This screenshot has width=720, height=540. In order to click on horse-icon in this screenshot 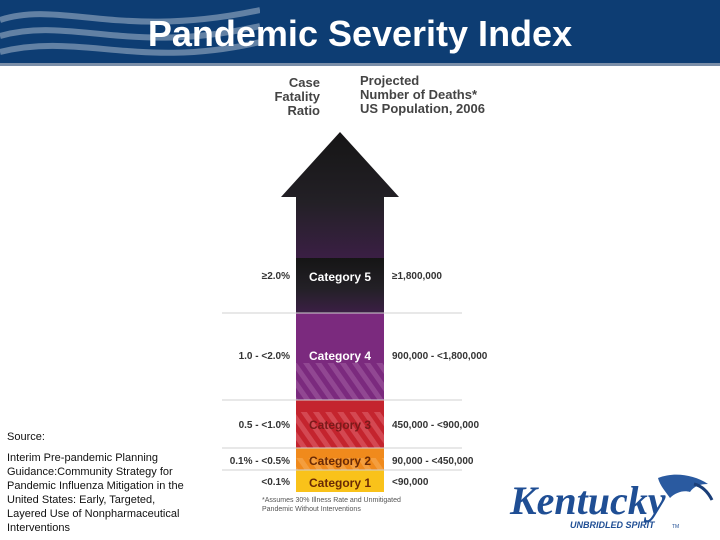, I will do `click(683, 486)`.